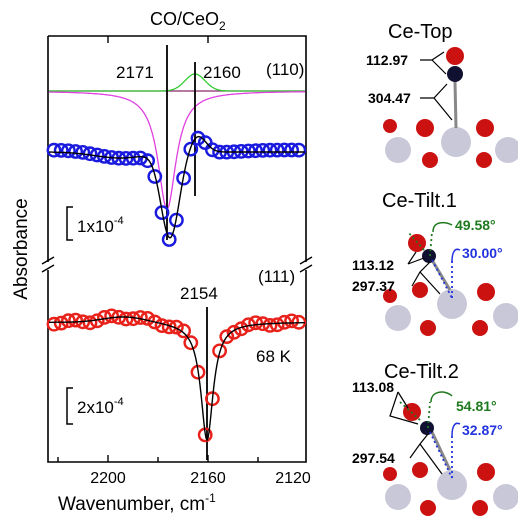  What do you see at coordinates (373, 265) in the screenshot?
I see `bond-length-co: 113.12` at bounding box center [373, 265].